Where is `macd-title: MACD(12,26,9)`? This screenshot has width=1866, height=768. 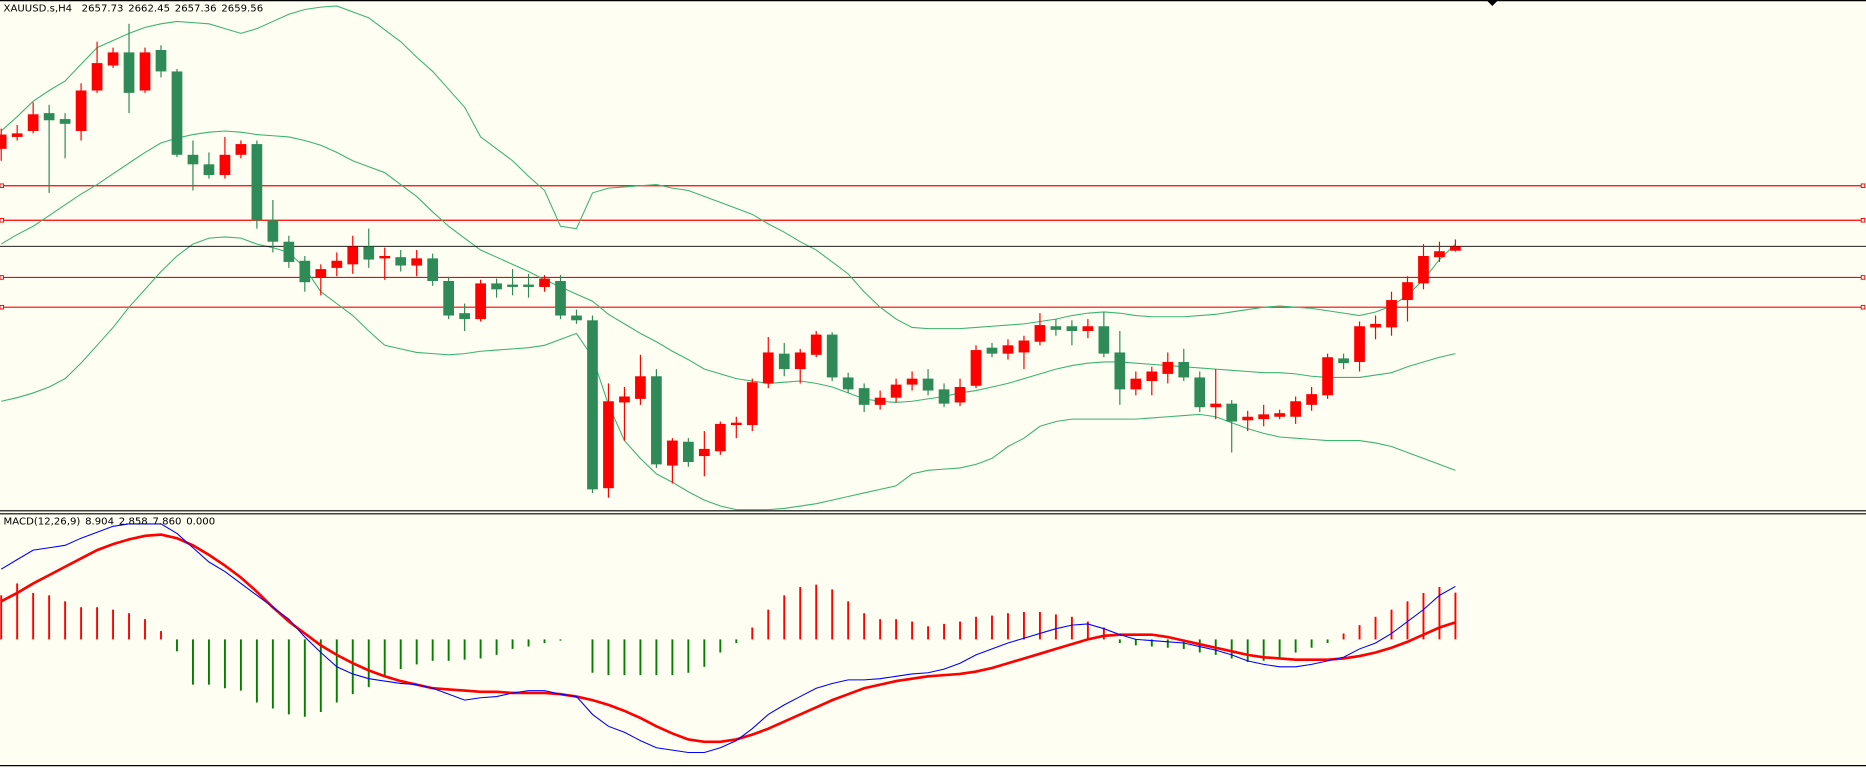 macd-title: MACD(12,26,9) is located at coordinates (42, 522).